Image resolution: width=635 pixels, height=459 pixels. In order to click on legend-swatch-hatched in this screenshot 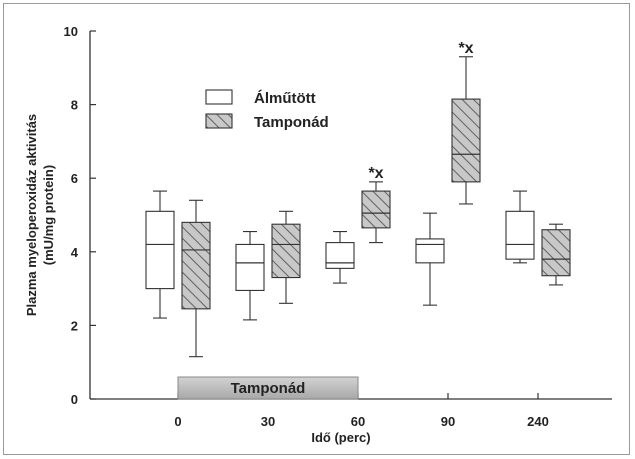, I will do `click(219, 121)`.